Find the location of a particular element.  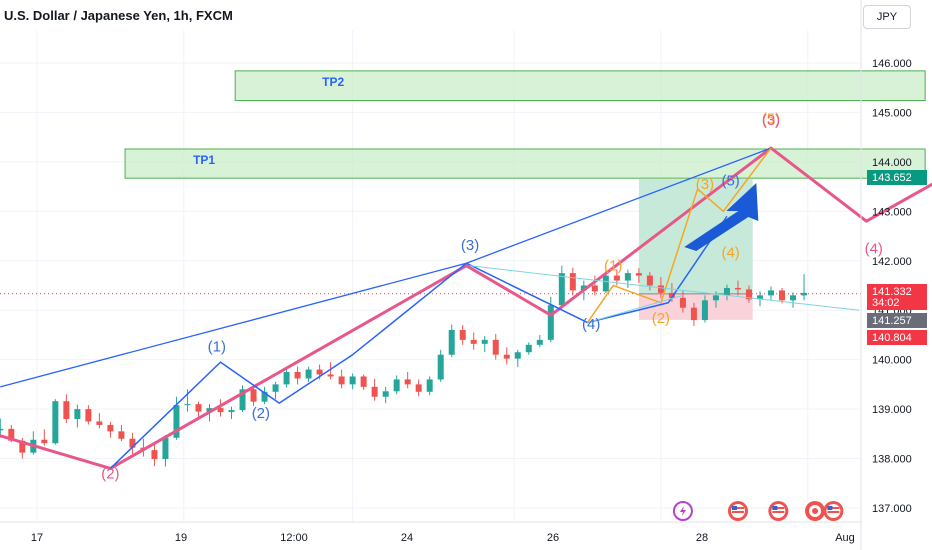

x-tick-label: 19 is located at coordinates (181, 538).